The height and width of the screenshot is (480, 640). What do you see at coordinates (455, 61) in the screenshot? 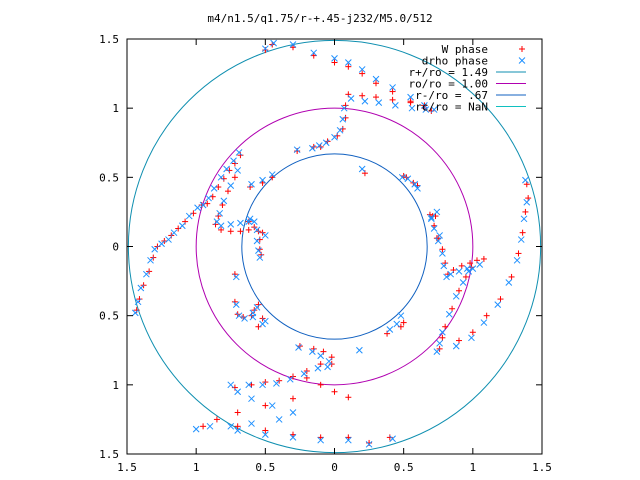
I see `legend-label: drho phase` at bounding box center [455, 61].